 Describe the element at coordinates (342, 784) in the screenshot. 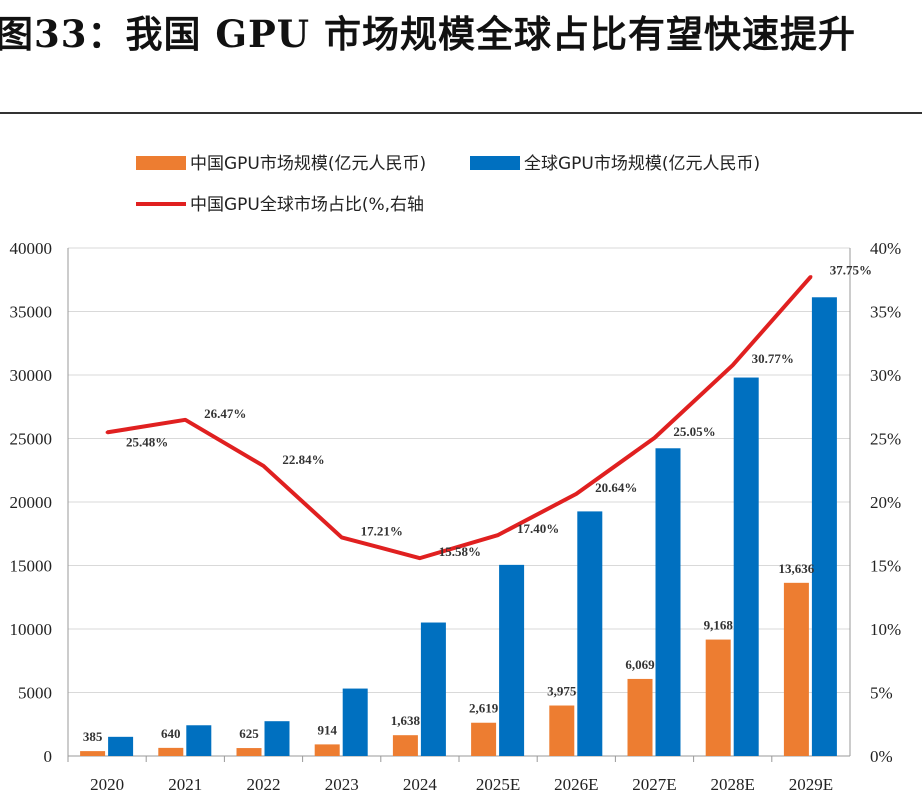

I see `x-tick: 2023` at that location.